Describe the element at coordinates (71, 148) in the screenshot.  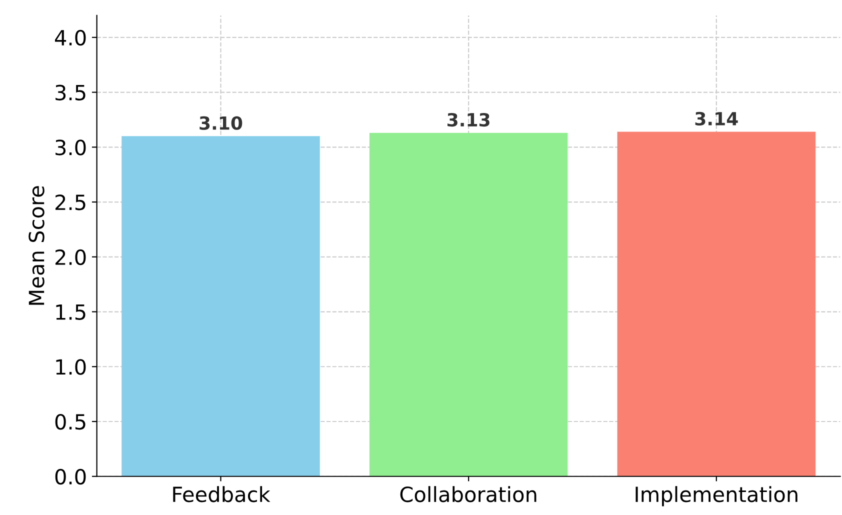
I see `y-tick-label: 3.0` at that location.